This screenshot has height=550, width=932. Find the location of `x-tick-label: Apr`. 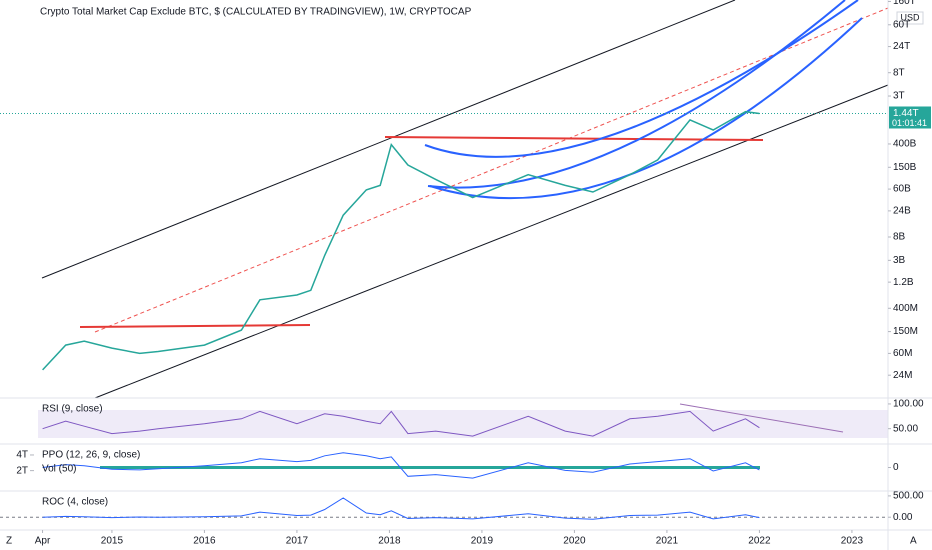

x-tick-label: Apr is located at coordinates (43, 541).